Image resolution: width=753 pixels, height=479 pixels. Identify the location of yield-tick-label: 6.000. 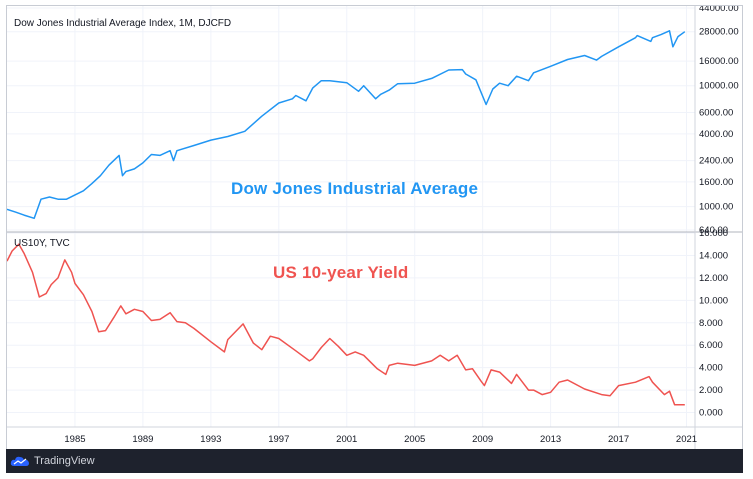
(711, 345).